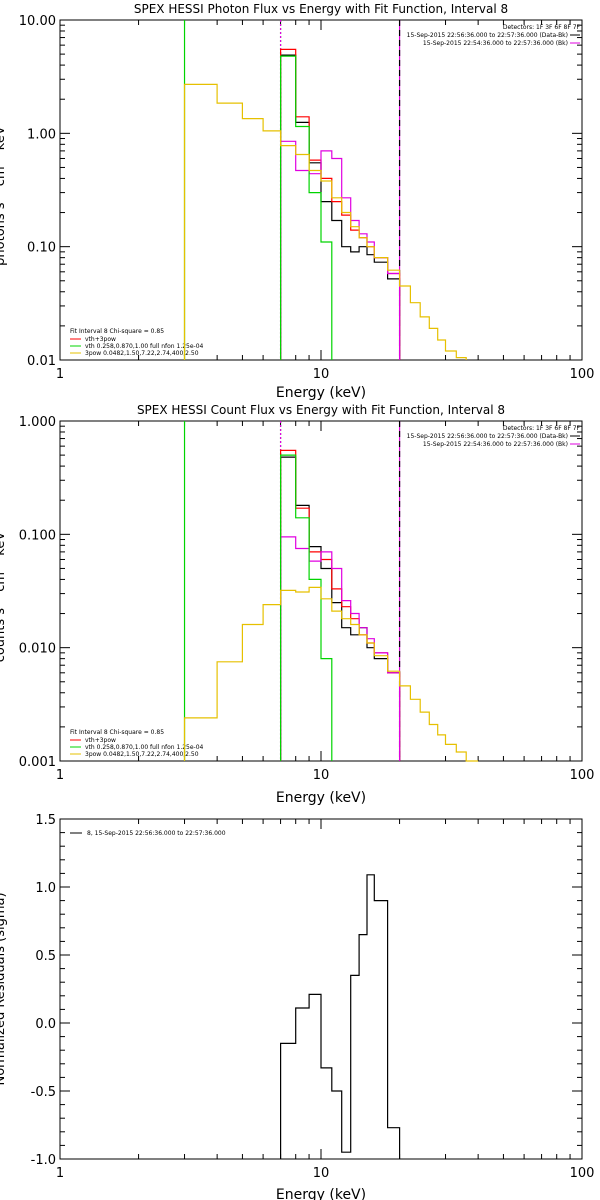 Image resolution: width=600 pixels, height=1200 pixels. I want to click on photon-flux-x-axis-label: Energy (keV), so click(321, 393).